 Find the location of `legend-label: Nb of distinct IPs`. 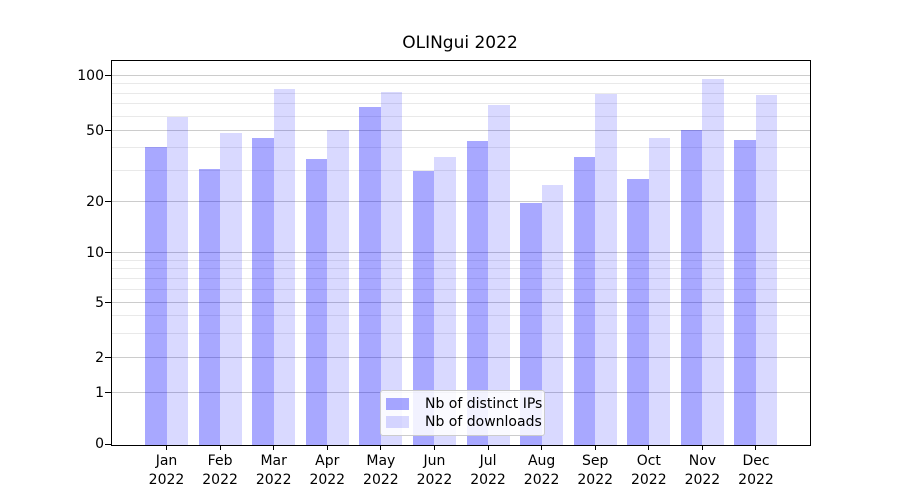

legend-label: Nb of distinct IPs is located at coordinates (484, 404).